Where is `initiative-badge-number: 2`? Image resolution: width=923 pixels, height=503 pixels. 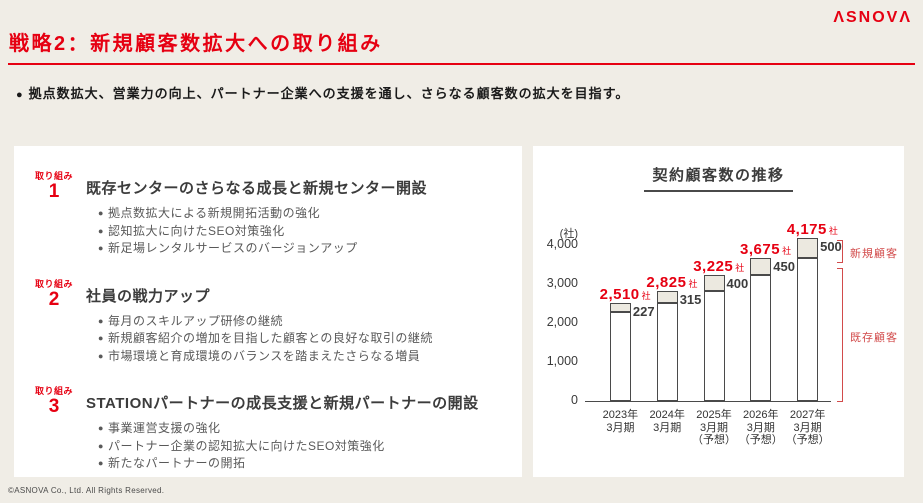 initiative-badge-number: 2 is located at coordinates (54, 299).